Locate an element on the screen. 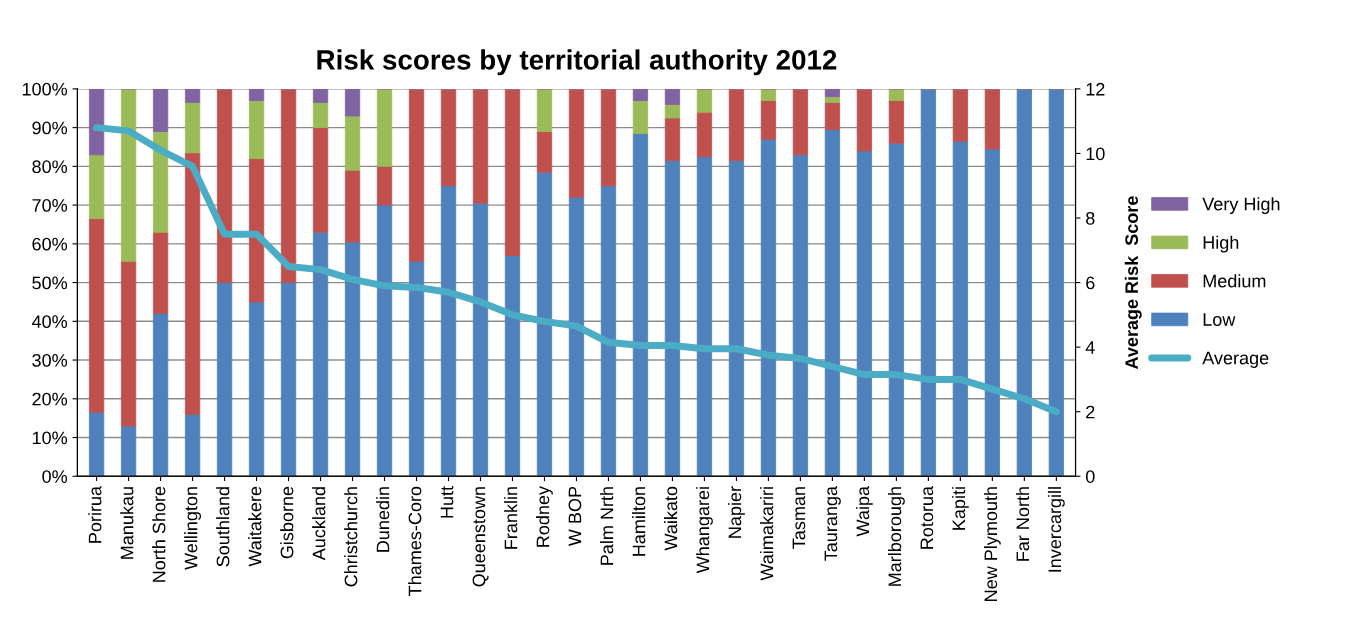 This screenshot has width=1358, height=635. x-tick-label: Franklin is located at coordinates (511, 518).